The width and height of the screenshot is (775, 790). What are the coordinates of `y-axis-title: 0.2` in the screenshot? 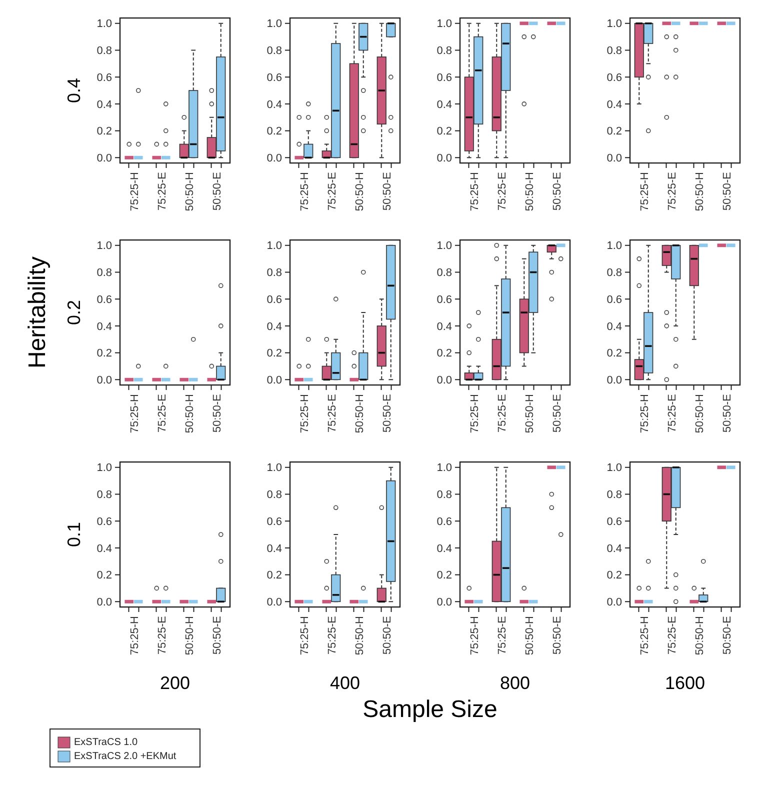 It's located at (74, 313).